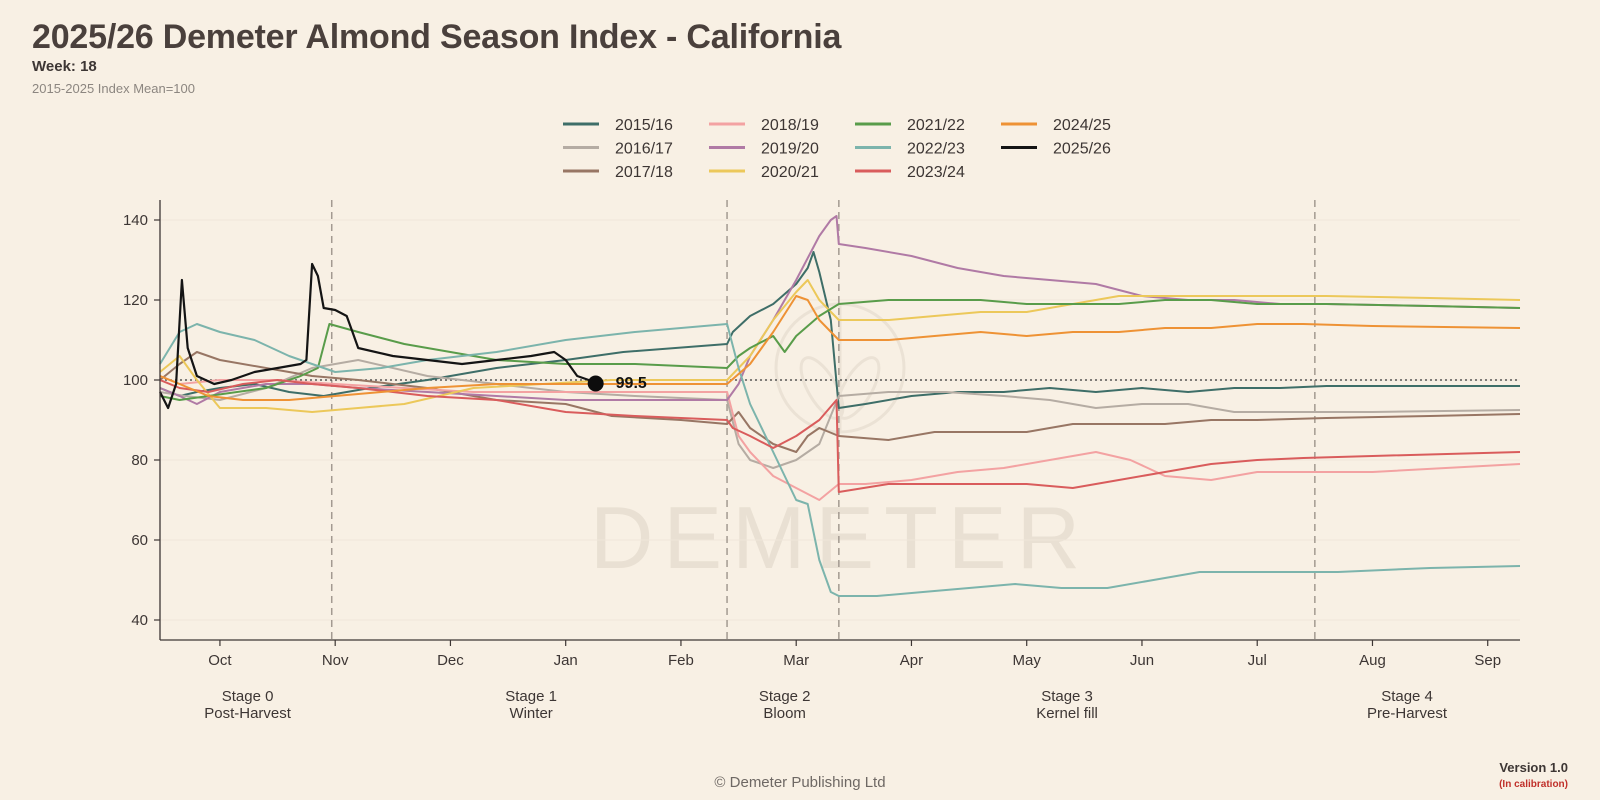 This screenshot has width=1600, height=800. What do you see at coordinates (530, 713) in the screenshot?
I see `stage-description: Winter` at bounding box center [530, 713].